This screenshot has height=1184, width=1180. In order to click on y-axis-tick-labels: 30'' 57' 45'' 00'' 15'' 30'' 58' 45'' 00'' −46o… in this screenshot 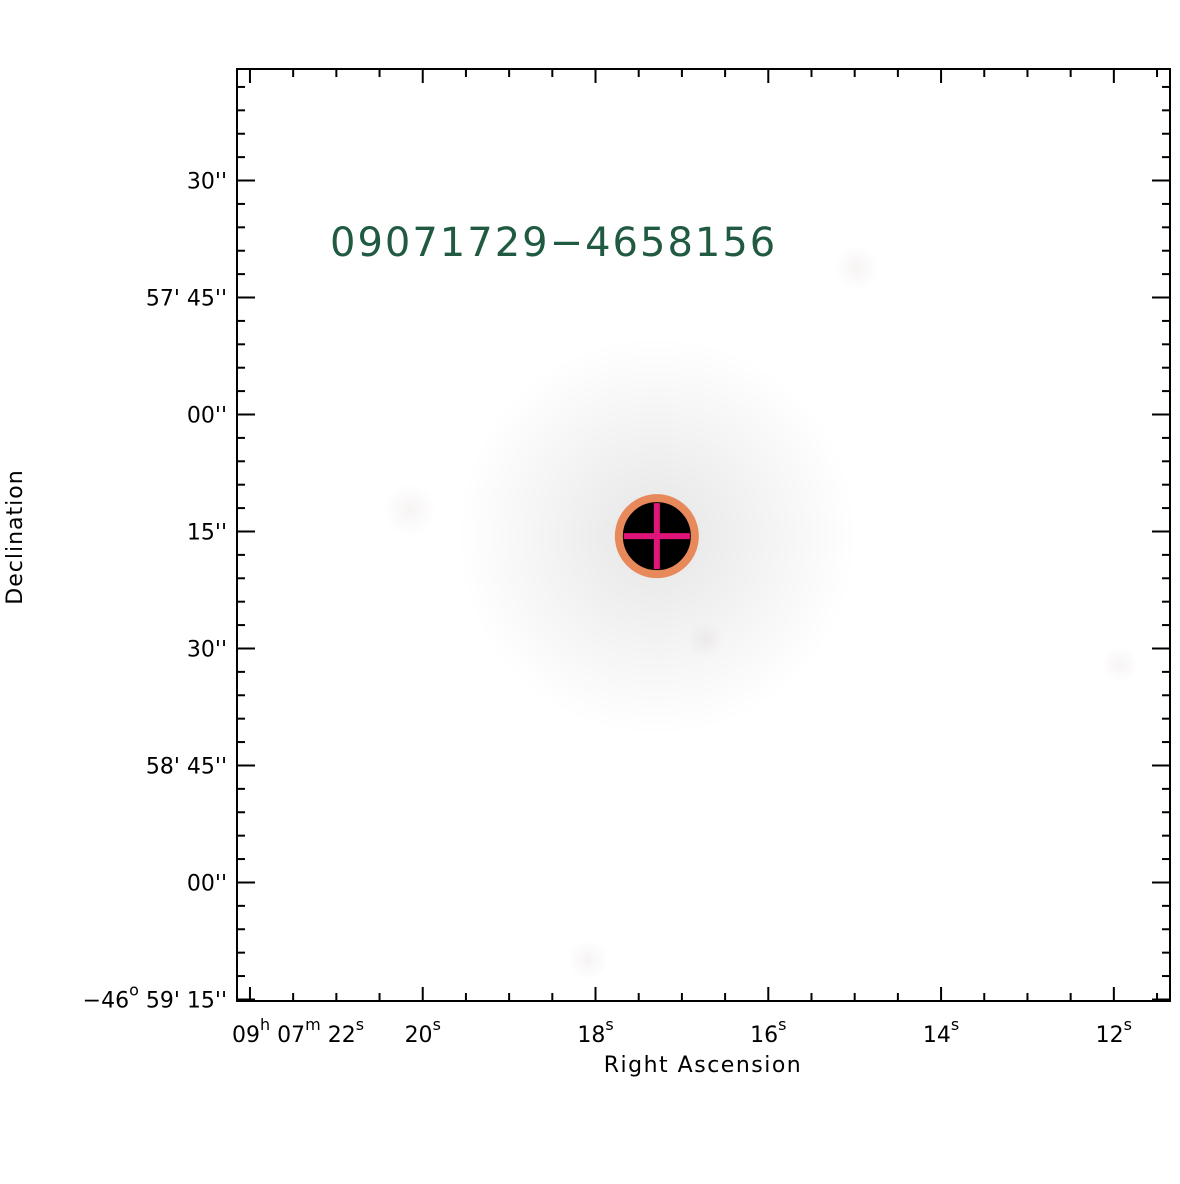, I will do `click(155, 592)`.